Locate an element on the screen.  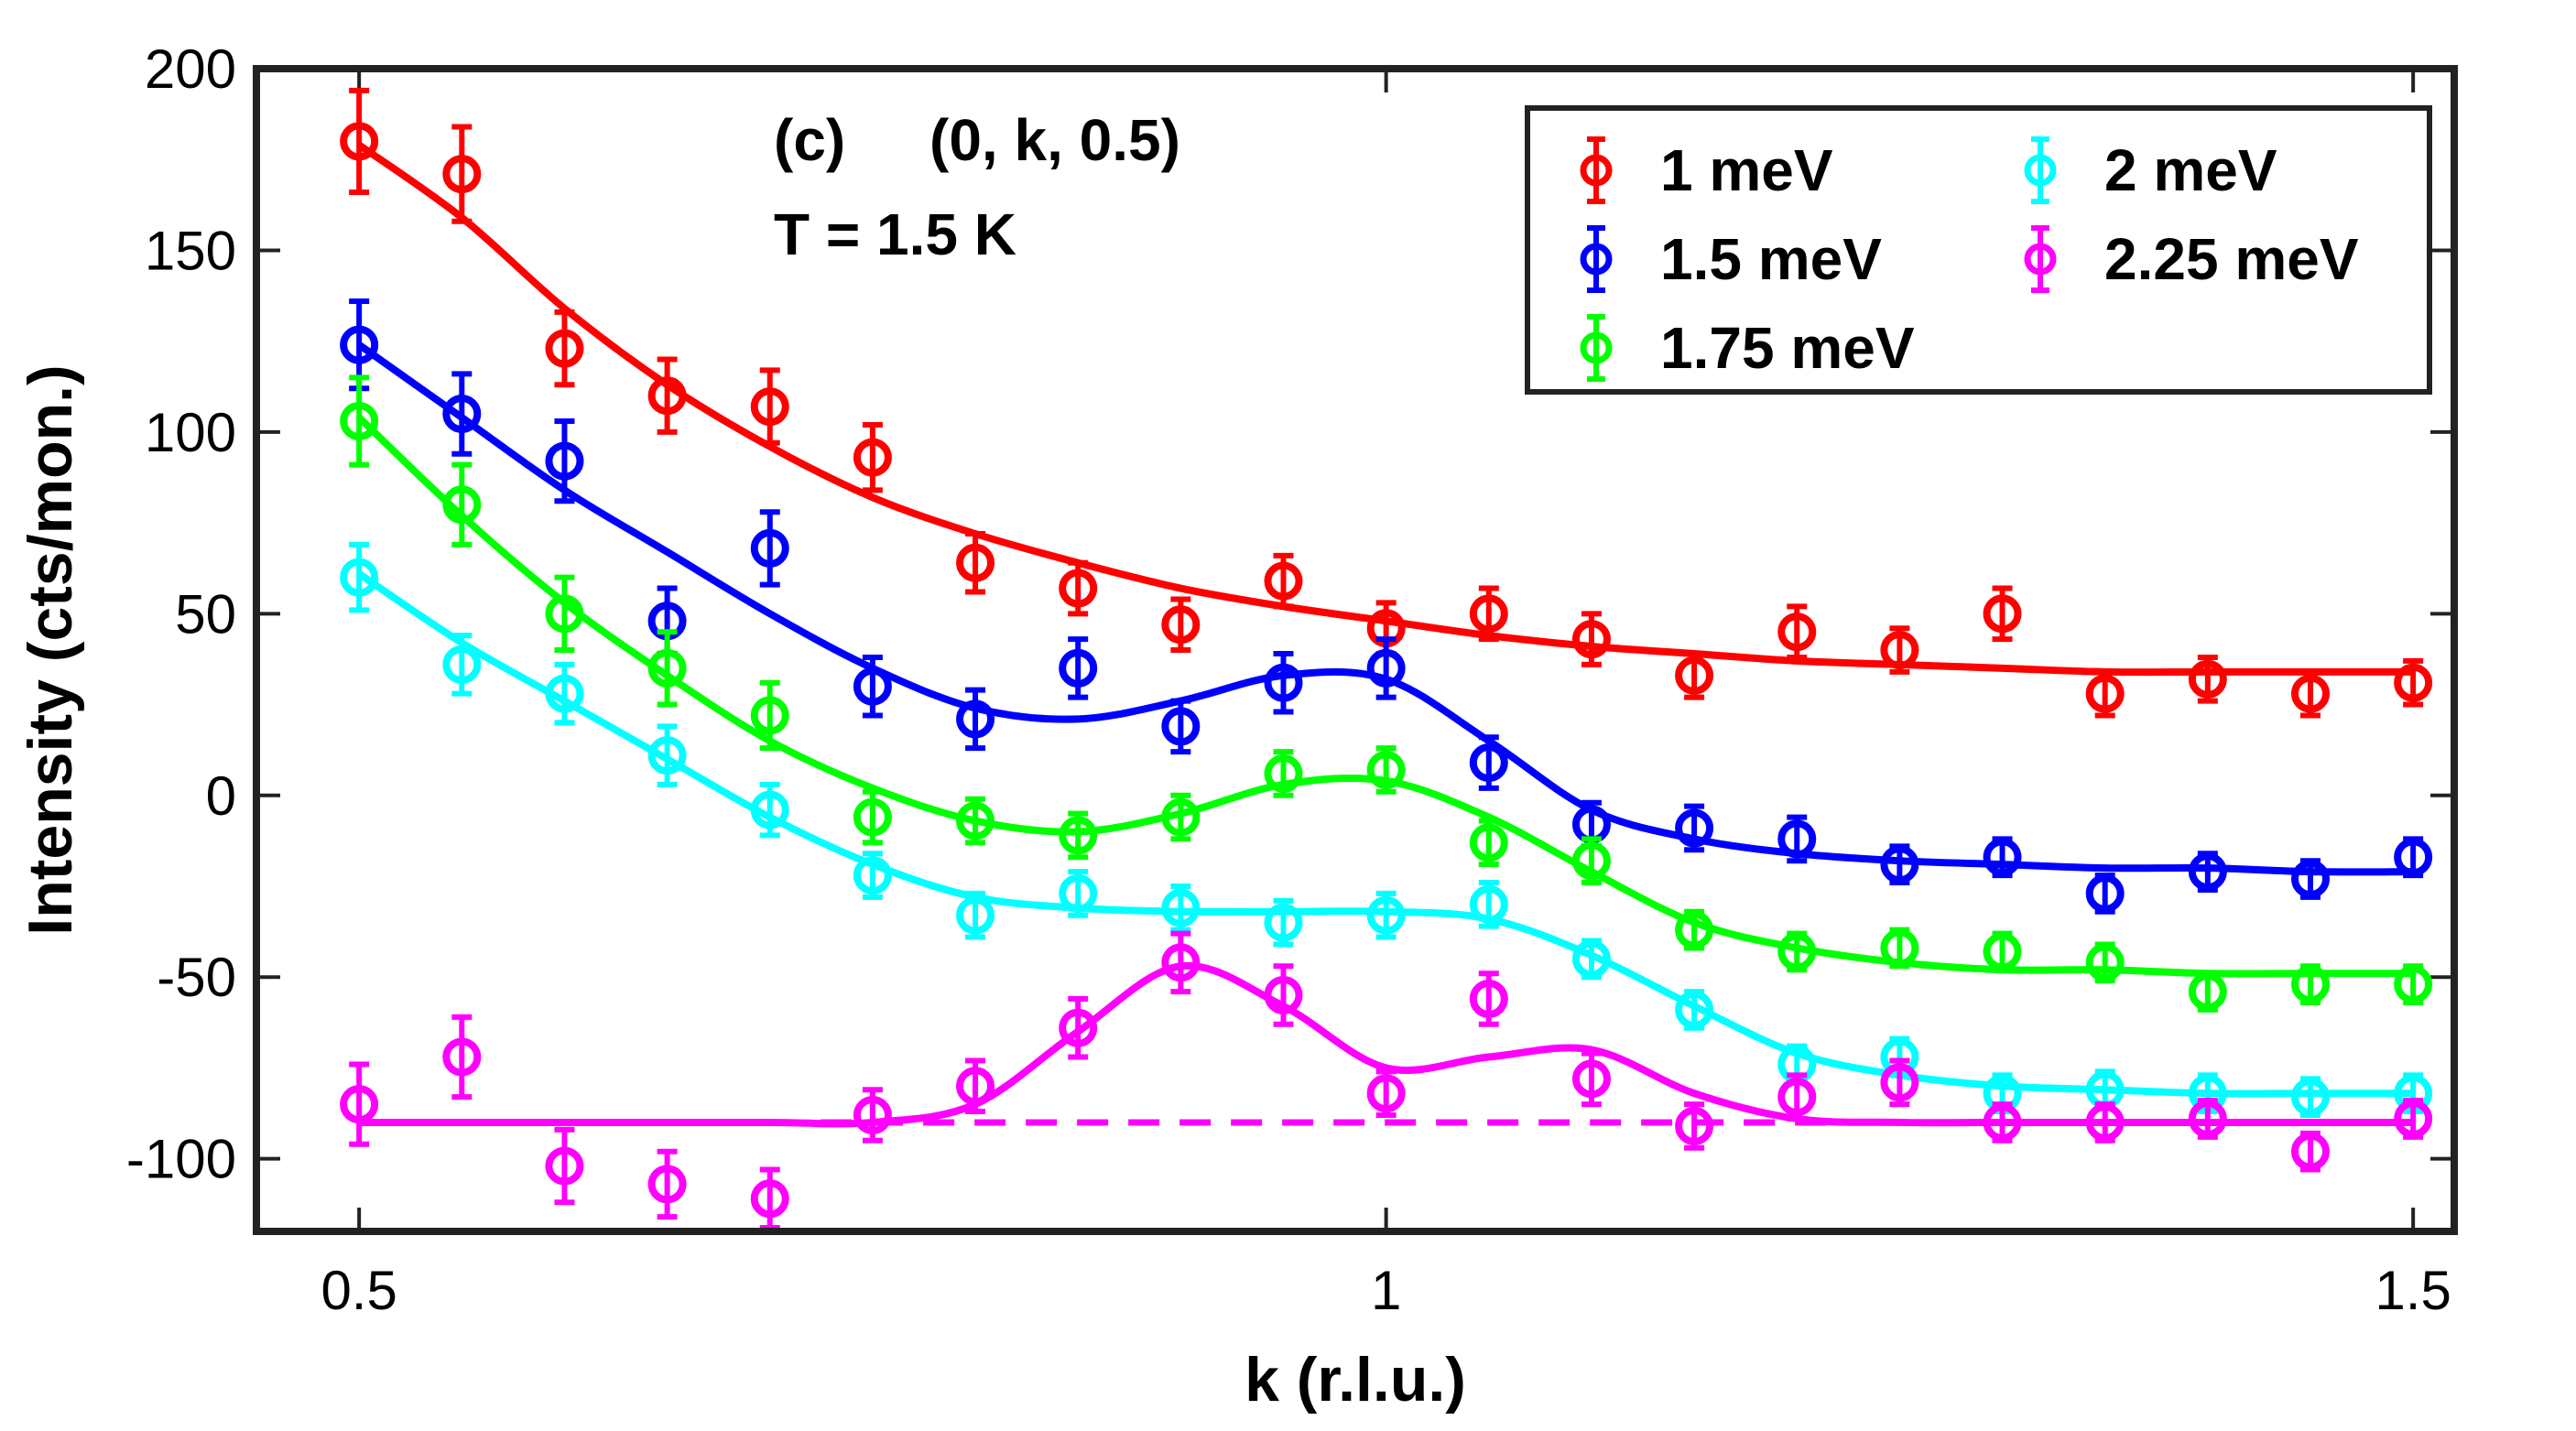
legend-box is located at coordinates (1978, 250).